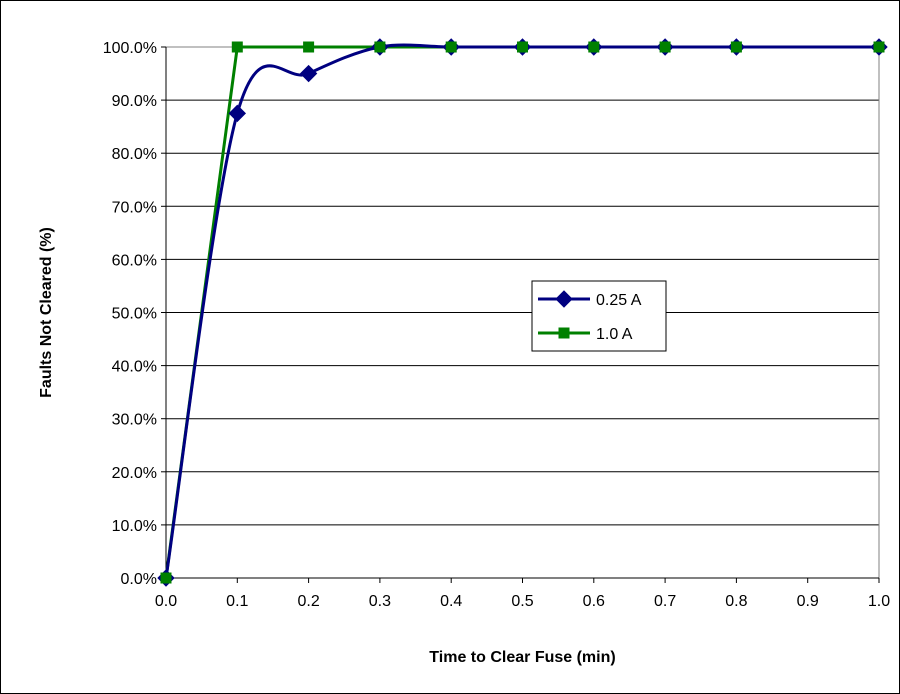  Describe the element at coordinates (139, 579) in the screenshot. I see `y-tick-label: 0.0%` at that location.